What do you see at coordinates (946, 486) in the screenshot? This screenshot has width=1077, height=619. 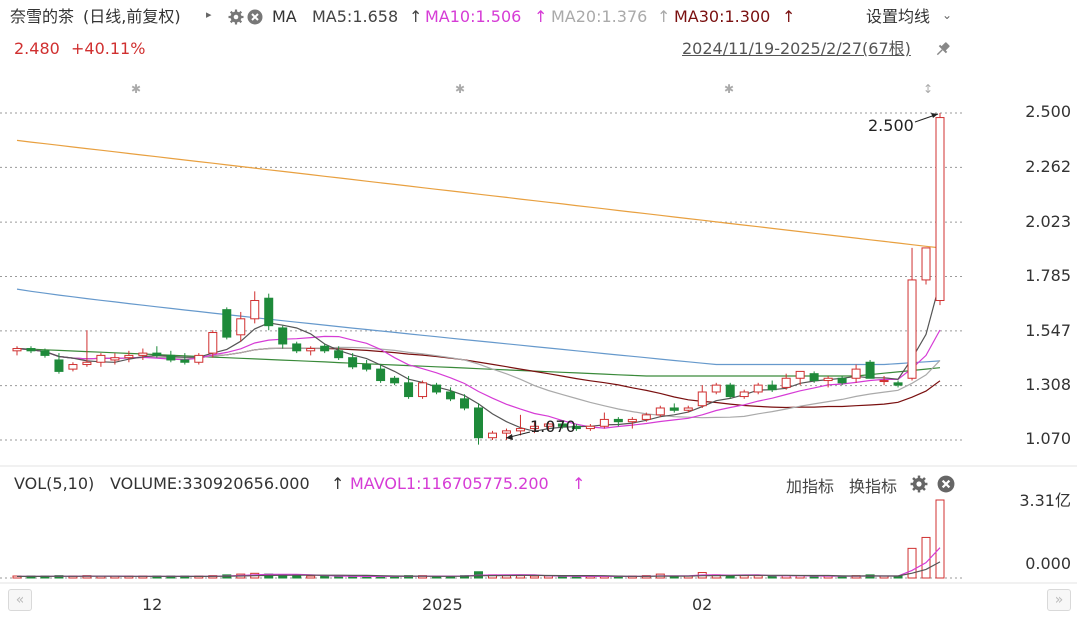 I see `vol-close-icon` at bounding box center [946, 486].